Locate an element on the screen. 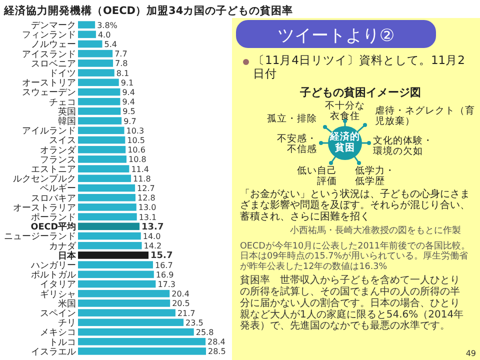 The height and width of the screenshot is (360, 480). data-label: 13.7 is located at coordinates (153, 227).